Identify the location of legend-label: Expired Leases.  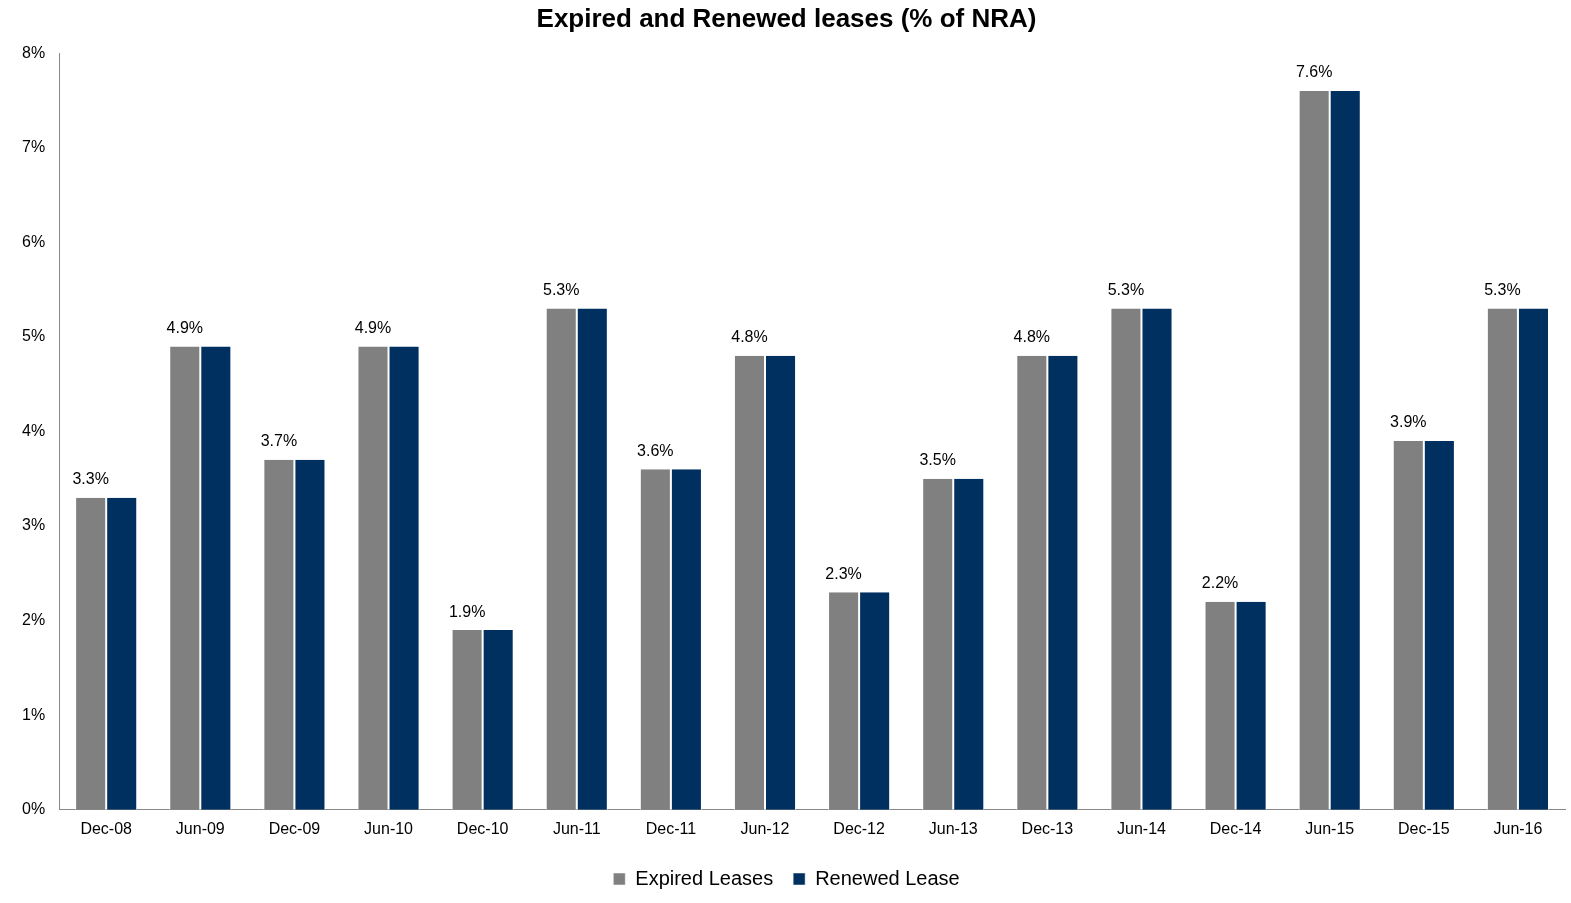
(704, 877).